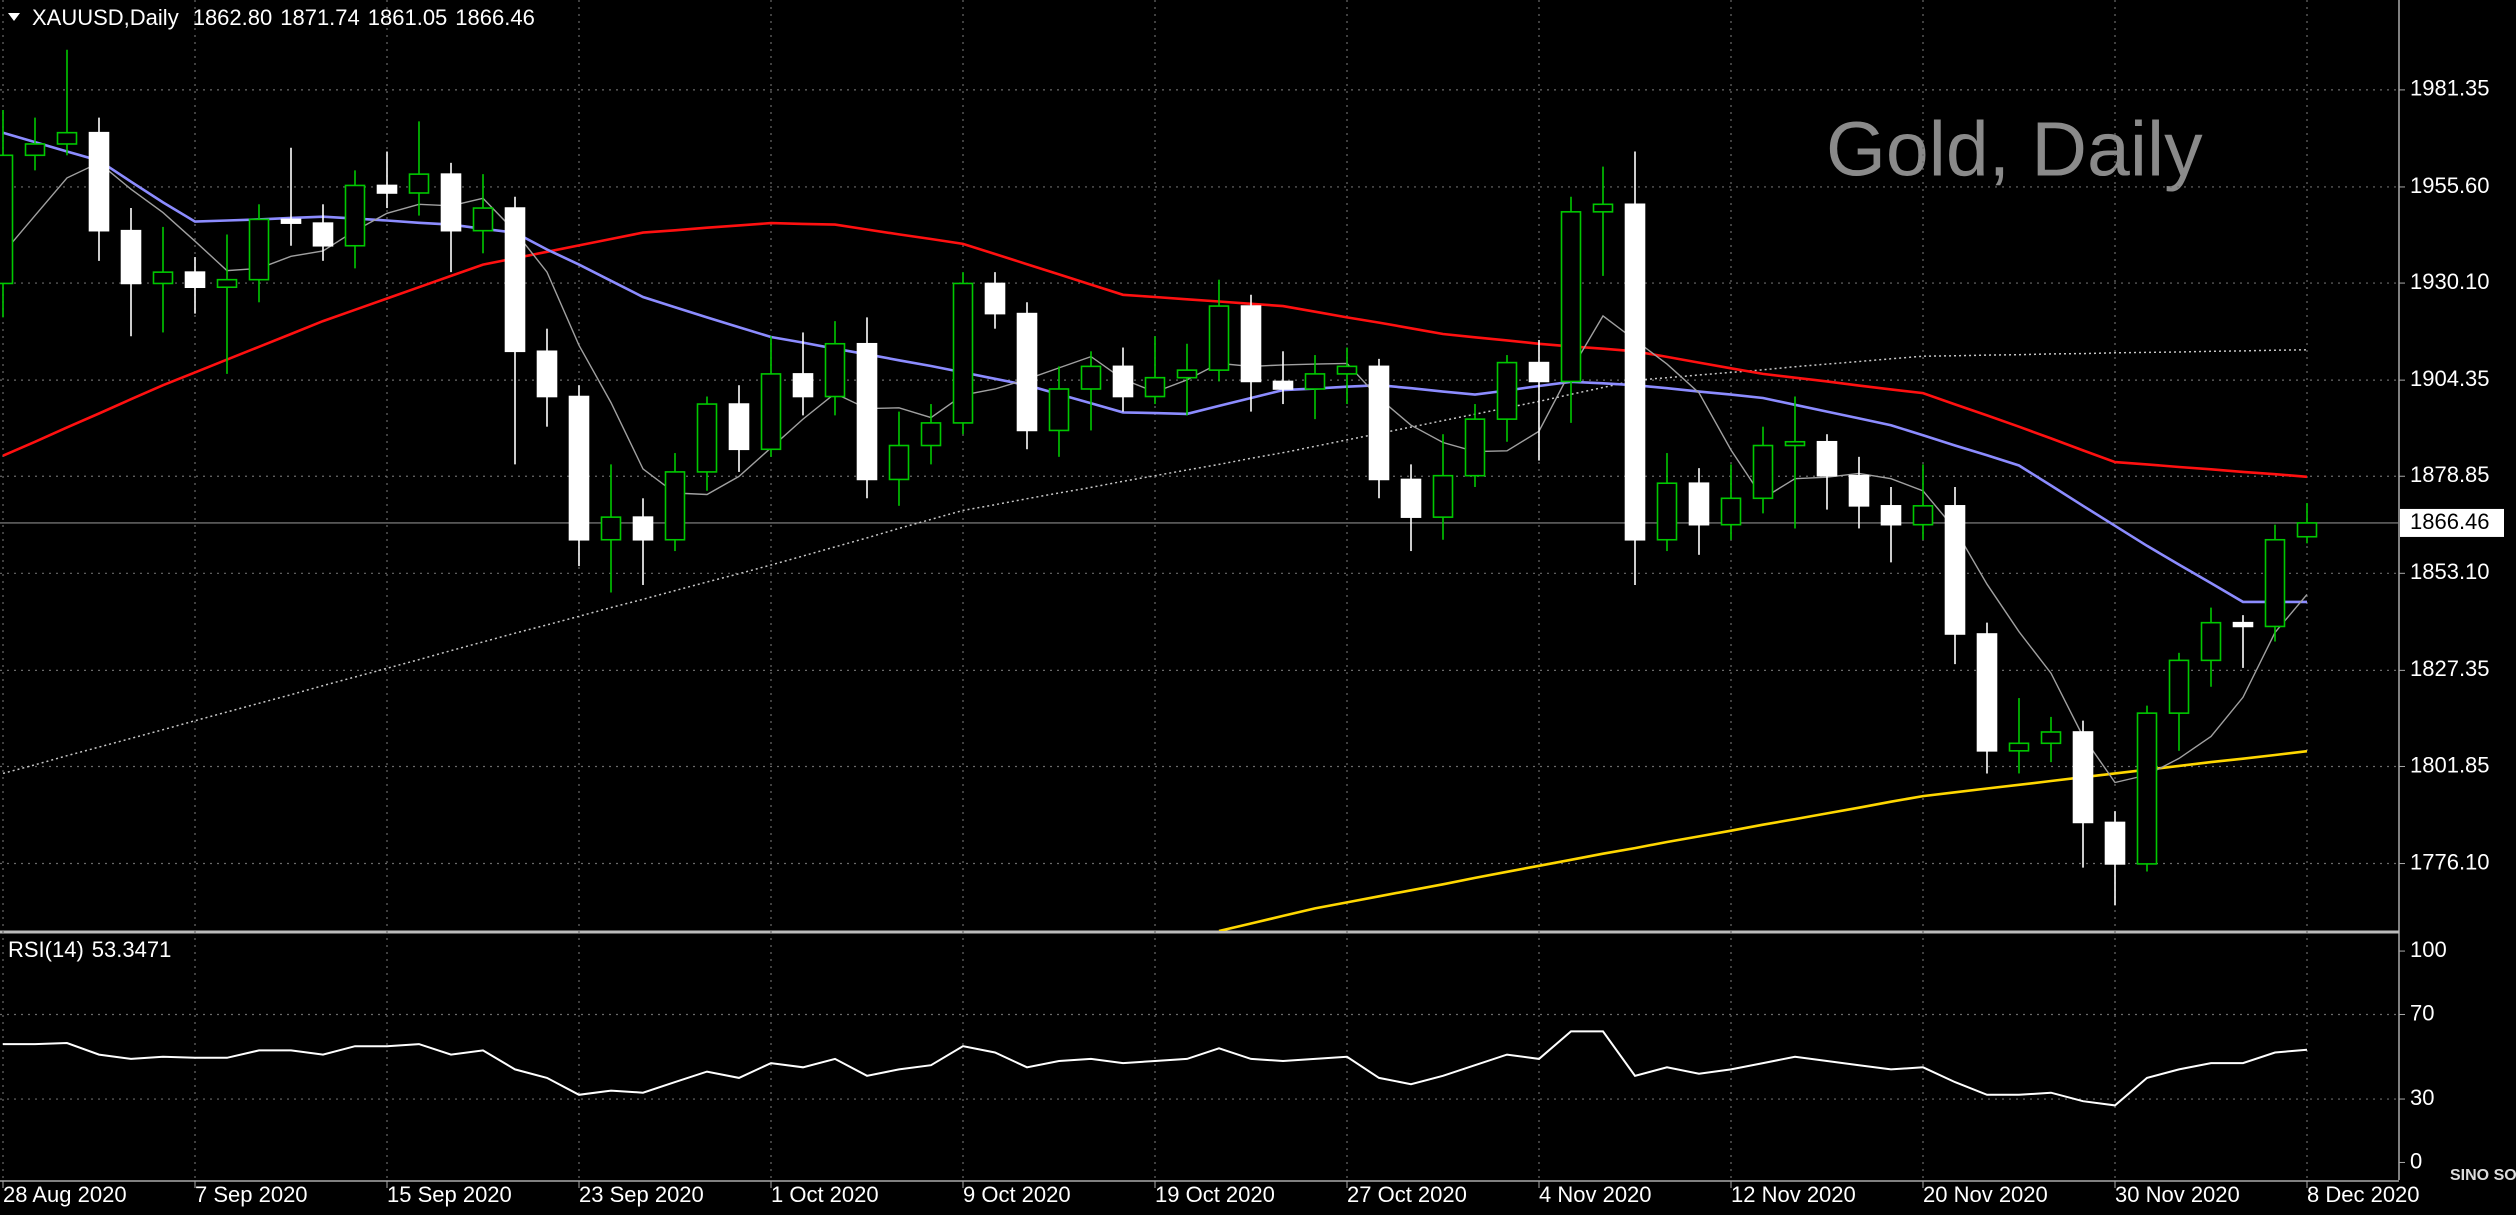 The image size is (2516, 1215). Describe the element at coordinates (495, 17) in the screenshot. I see `ohlc-value: 1866.46` at that location.